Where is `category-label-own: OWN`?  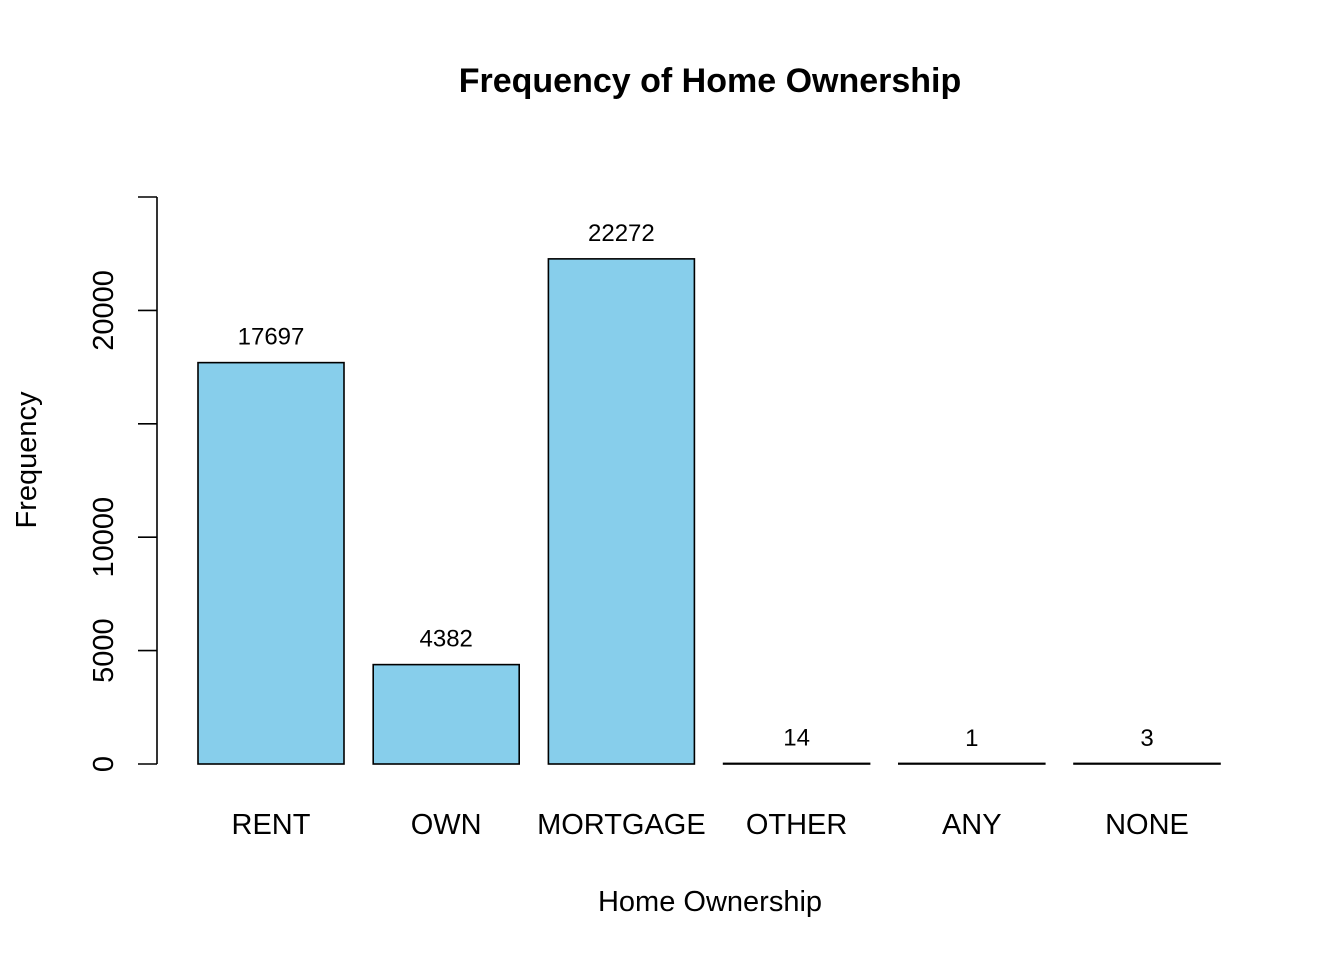 category-label-own: OWN is located at coordinates (446, 825).